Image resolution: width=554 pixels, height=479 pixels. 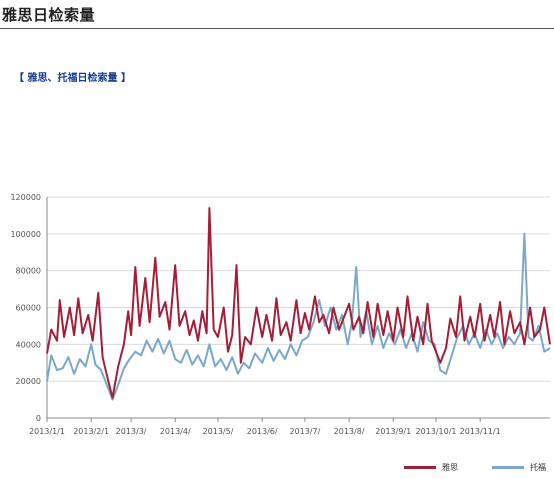 I want to click on legend-label-ielts: 雅思, so click(x=450, y=467).